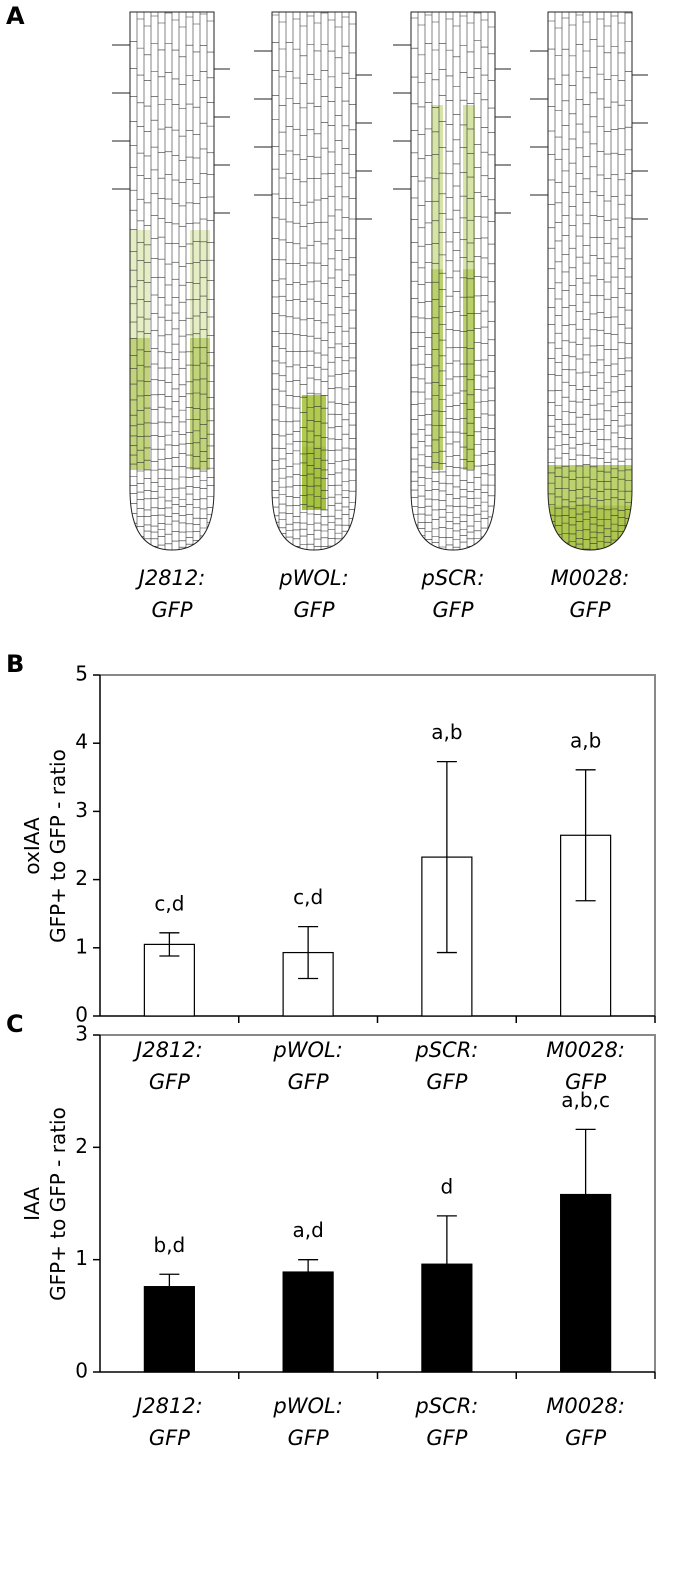 This screenshot has width=679, height=1573. What do you see at coordinates (81, 742) in the screenshot?
I see `y-tick-label: 4` at bounding box center [81, 742].